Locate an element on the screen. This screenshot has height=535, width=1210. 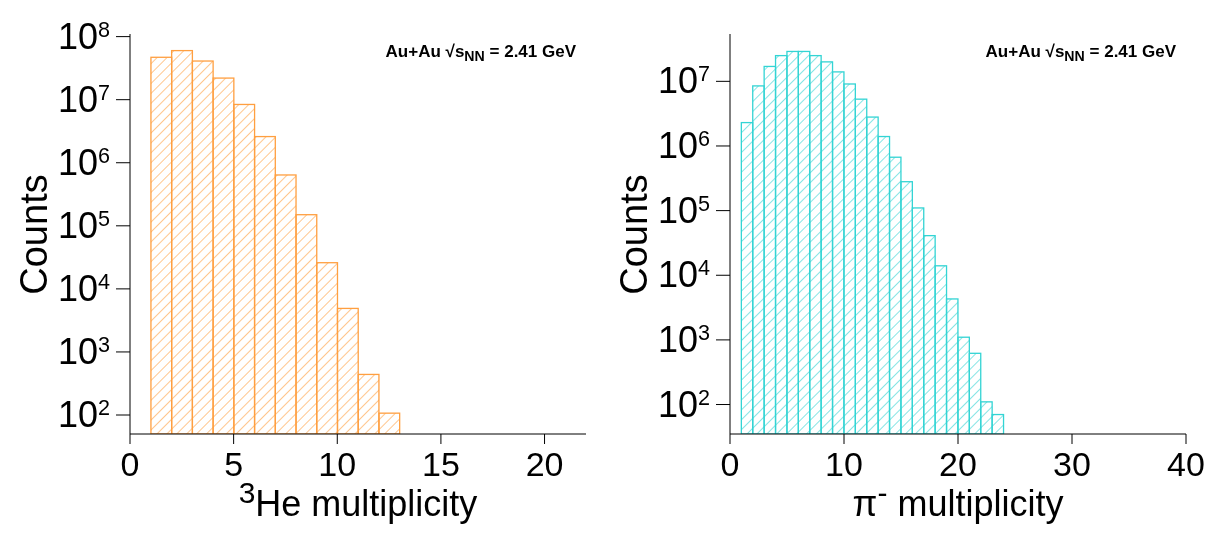
x-tick-label: 40 is located at coordinates (1186, 464).